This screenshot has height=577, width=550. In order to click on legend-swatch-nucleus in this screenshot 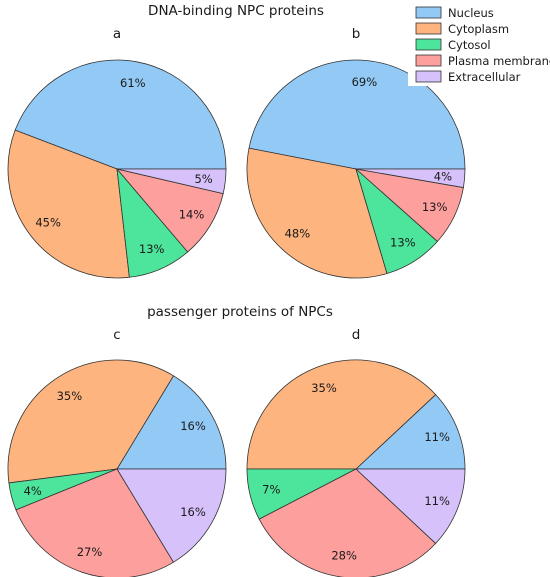, I will do `click(428, 12)`.